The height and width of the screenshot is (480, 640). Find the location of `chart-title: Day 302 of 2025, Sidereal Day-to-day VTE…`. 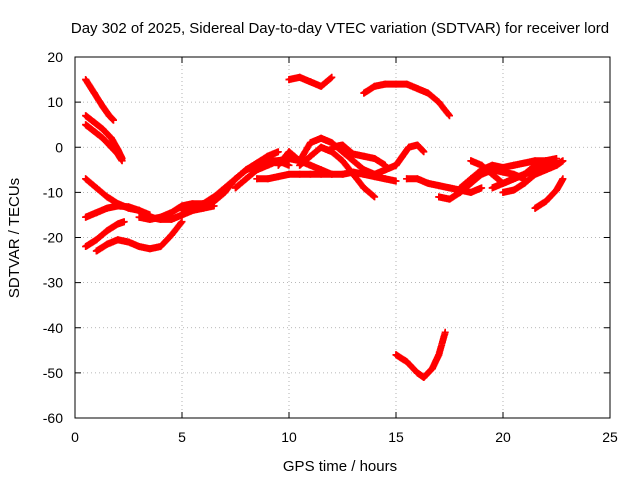

chart-title: Day 302 of 2025, Sidereal Day-to-day VTE… is located at coordinates (340, 28).